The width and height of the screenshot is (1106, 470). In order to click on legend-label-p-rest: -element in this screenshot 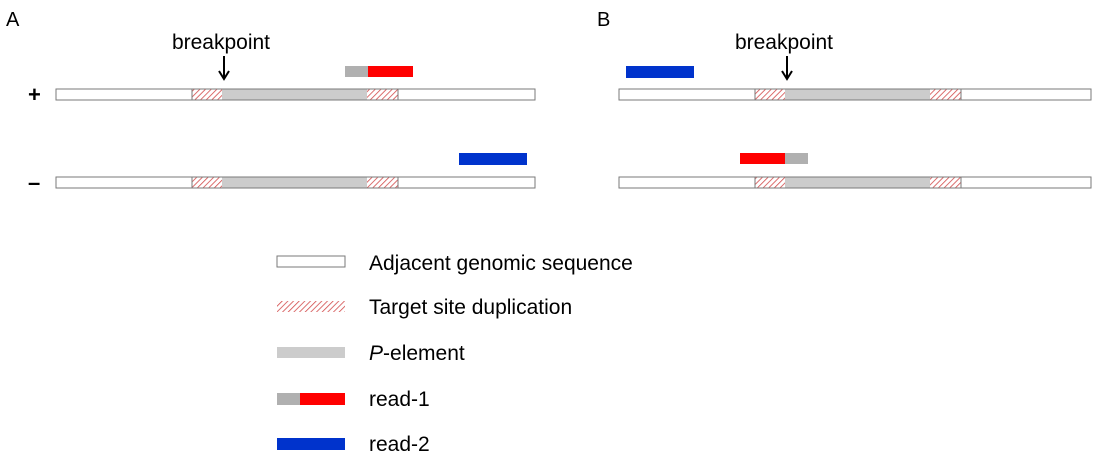, I will do `click(424, 353)`.